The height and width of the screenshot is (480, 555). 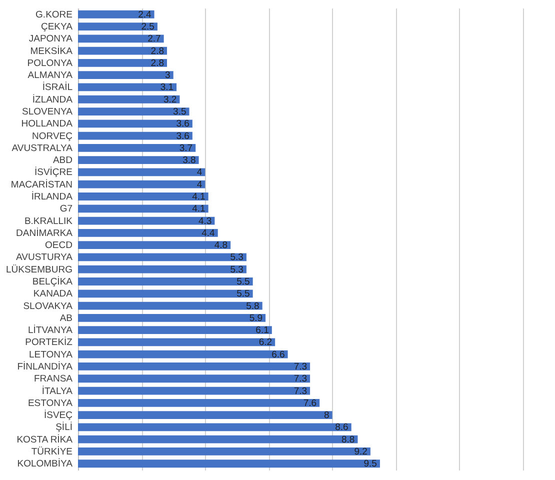 What do you see at coordinates (50, 63) in the screenshot?
I see `y-tick-label: POLONYA` at bounding box center [50, 63].